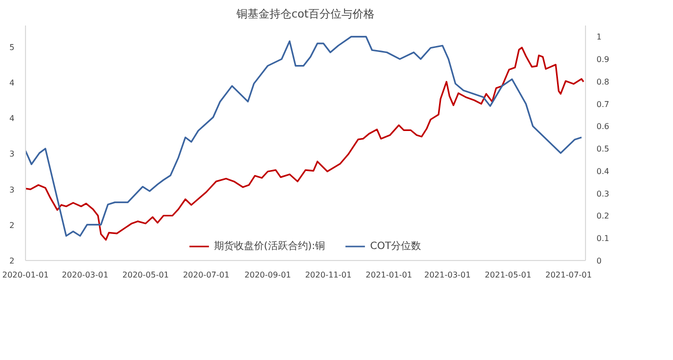 The width and height of the screenshot is (673, 360). What do you see at coordinates (206, 275) in the screenshot?
I see `x-tick-label: 2020-07-01` at bounding box center [206, 275].